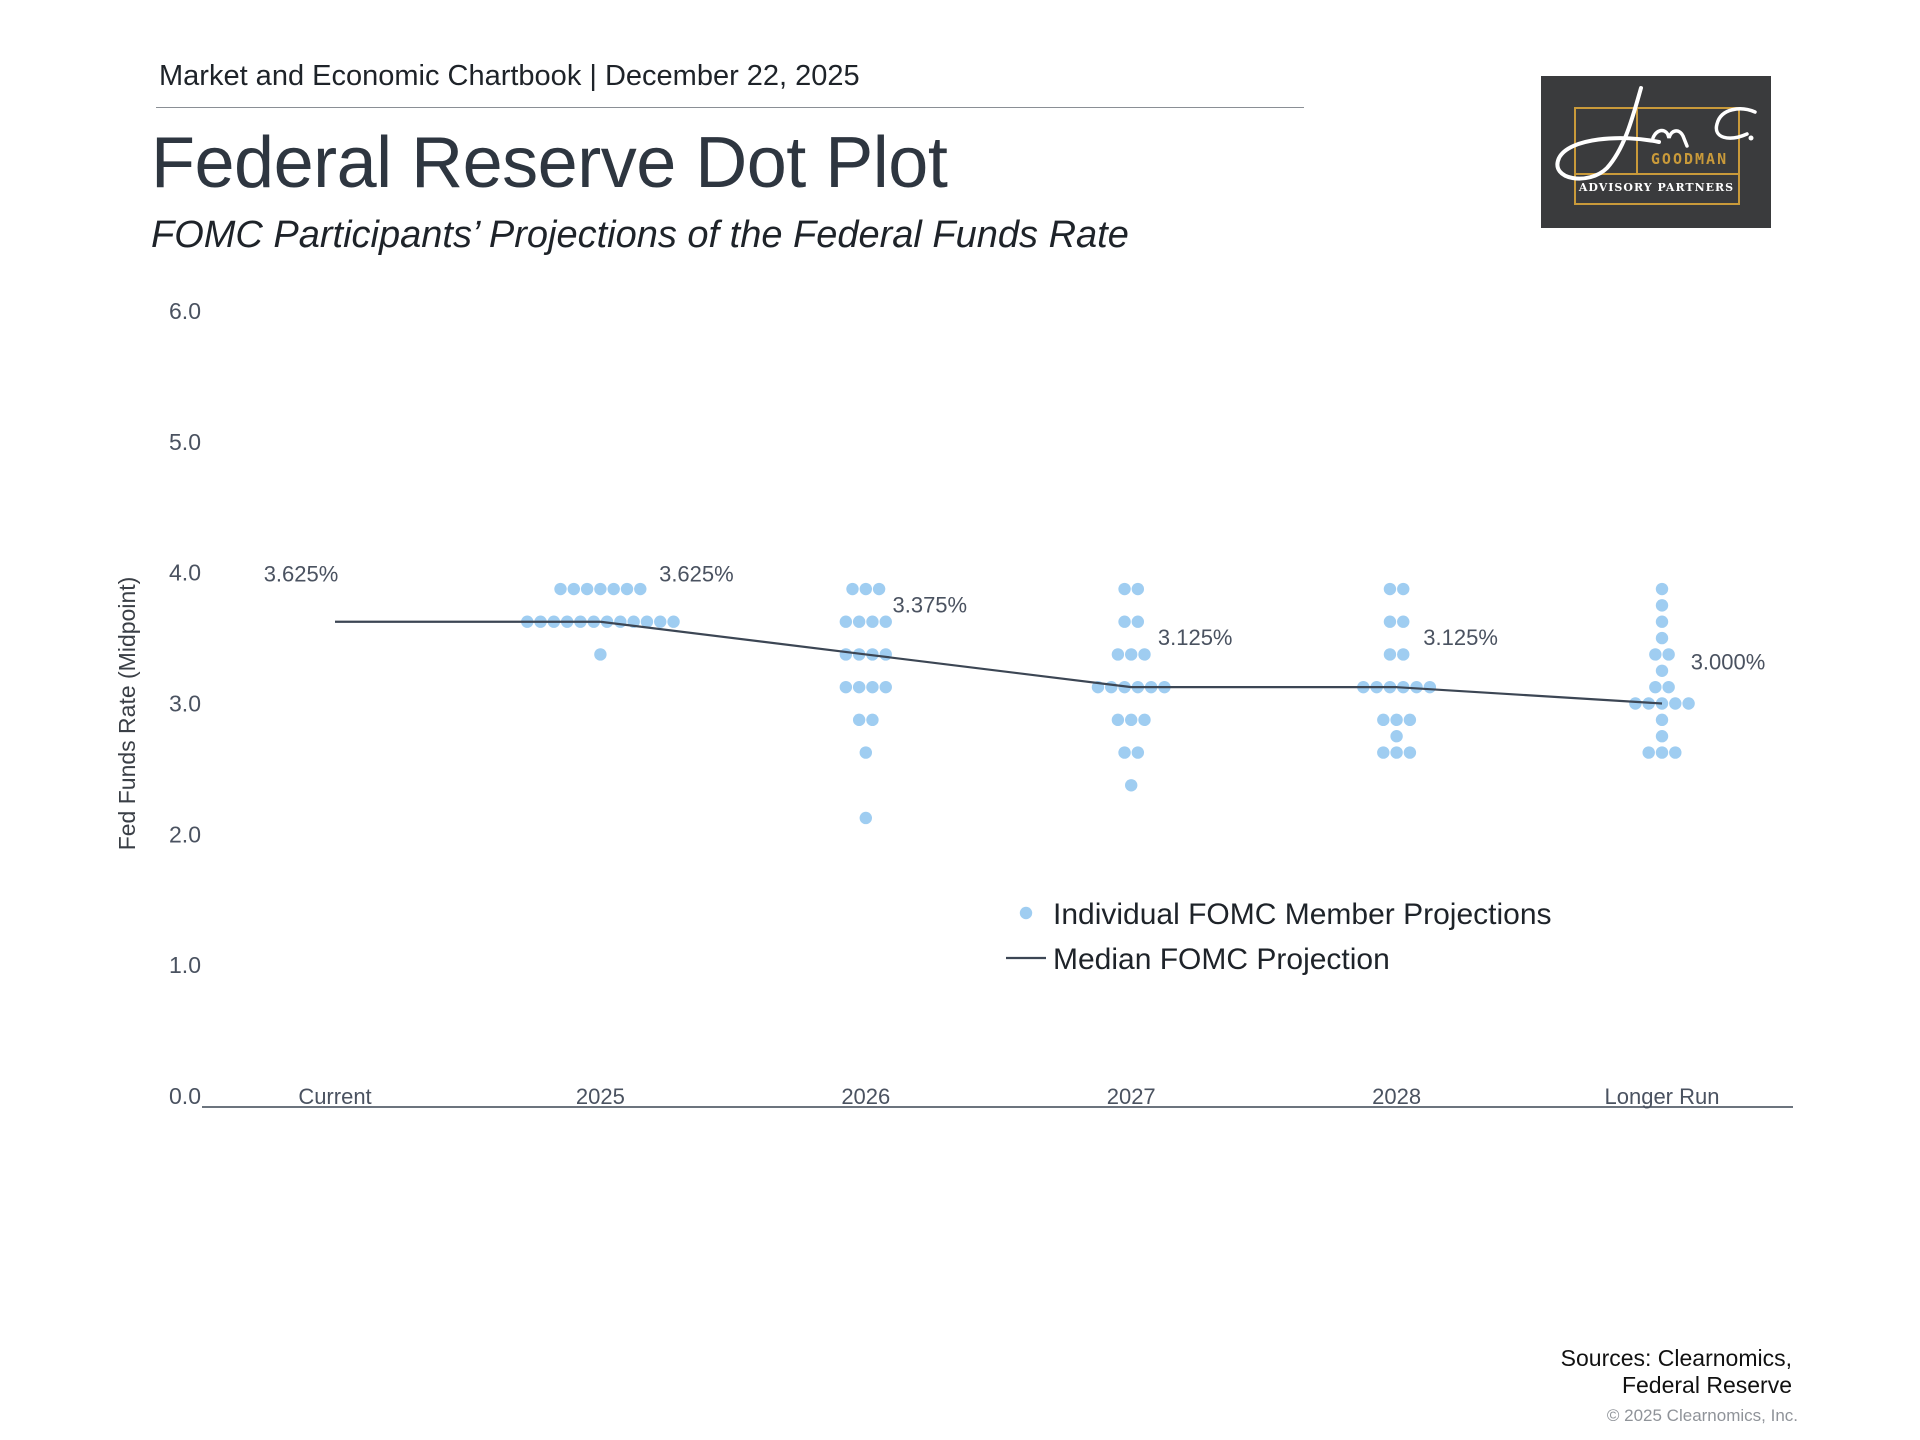  I want to click on sources-line-2: Federal Reserve, so click(1706, 1385).